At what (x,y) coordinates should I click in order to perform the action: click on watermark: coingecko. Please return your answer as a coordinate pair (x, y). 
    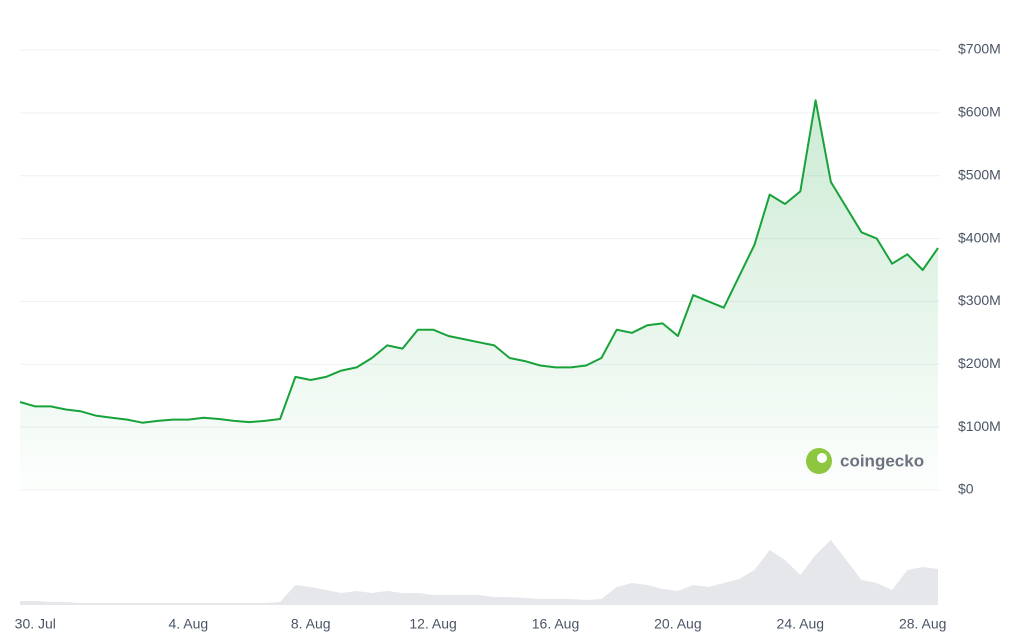
    Looking at the image, I should click on (865, 461).